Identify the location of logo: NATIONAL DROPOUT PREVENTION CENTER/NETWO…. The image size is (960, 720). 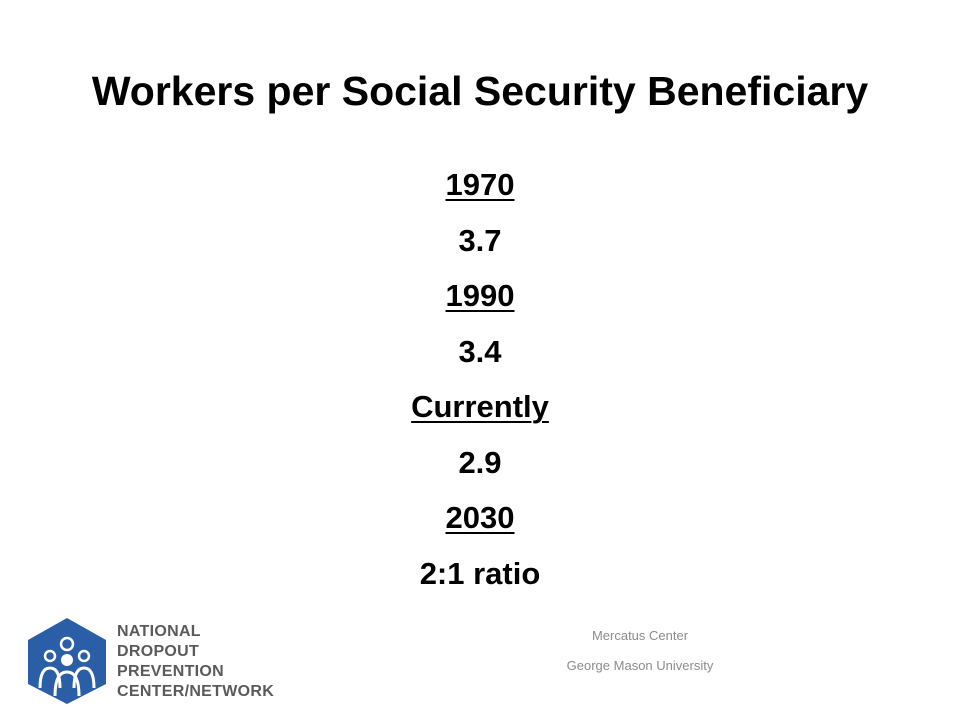
(152, 661).